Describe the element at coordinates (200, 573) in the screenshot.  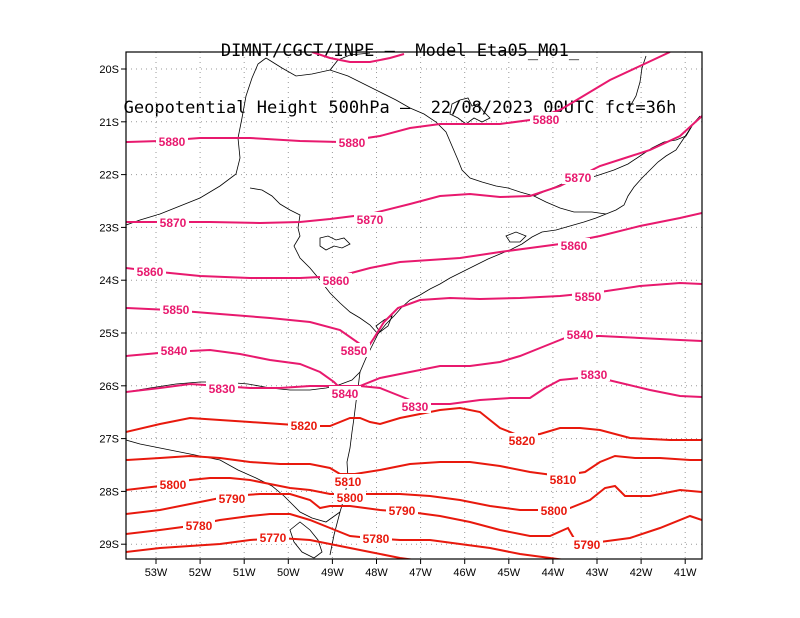
I see `x-tick-label: 52W` at that location.